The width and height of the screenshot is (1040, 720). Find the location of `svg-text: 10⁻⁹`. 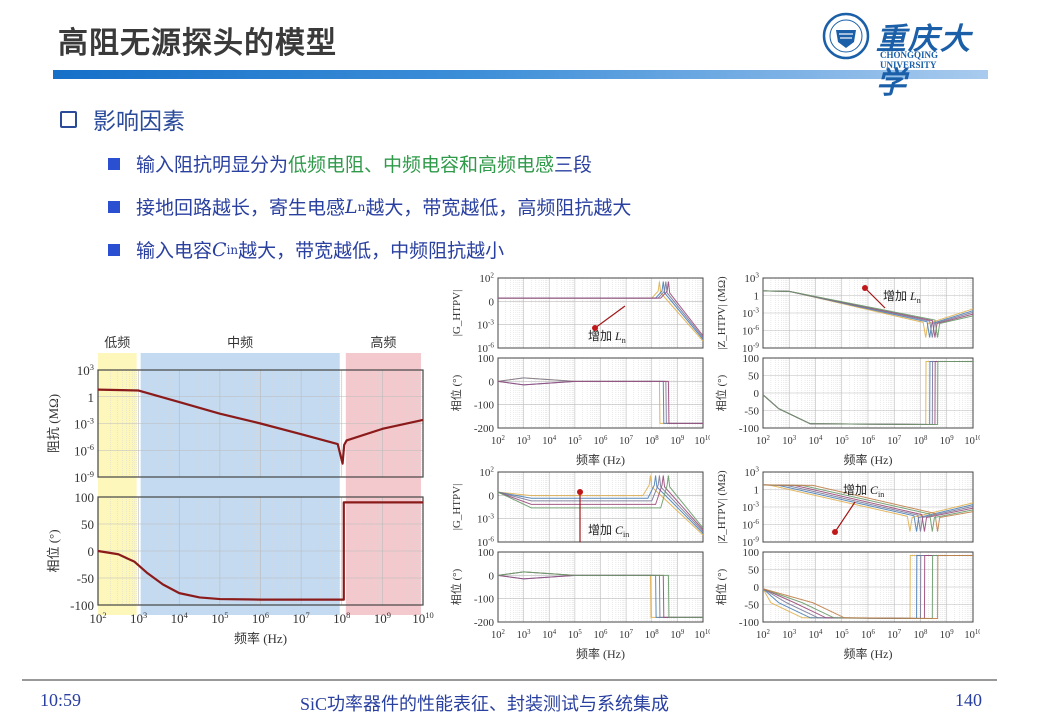

svg-text: 10⁻⁹ is located at coordinates (750, 542).